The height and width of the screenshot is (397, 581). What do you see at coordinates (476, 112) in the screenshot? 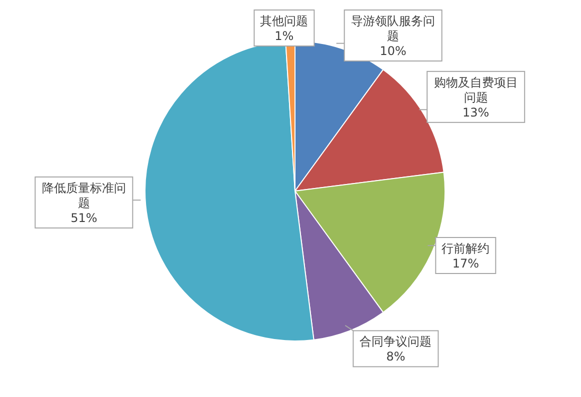
I see `data-label: 13%` at bounding box center [476, 112].